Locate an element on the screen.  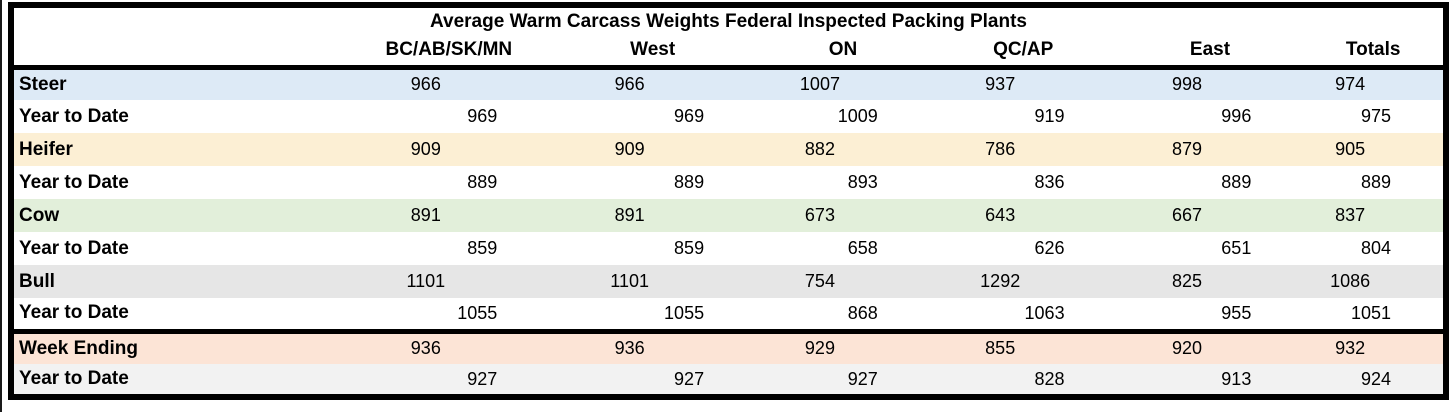
cell-value: 920 is located at coordinates (1186, 348).